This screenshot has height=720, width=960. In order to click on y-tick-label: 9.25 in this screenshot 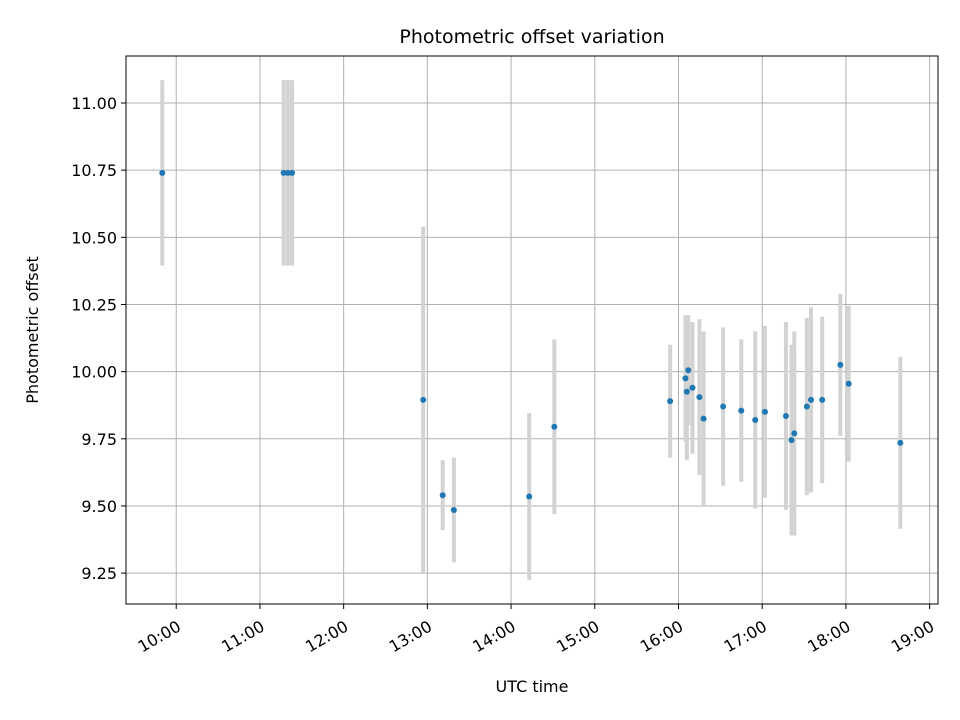, I will do `click(99, 573)`.